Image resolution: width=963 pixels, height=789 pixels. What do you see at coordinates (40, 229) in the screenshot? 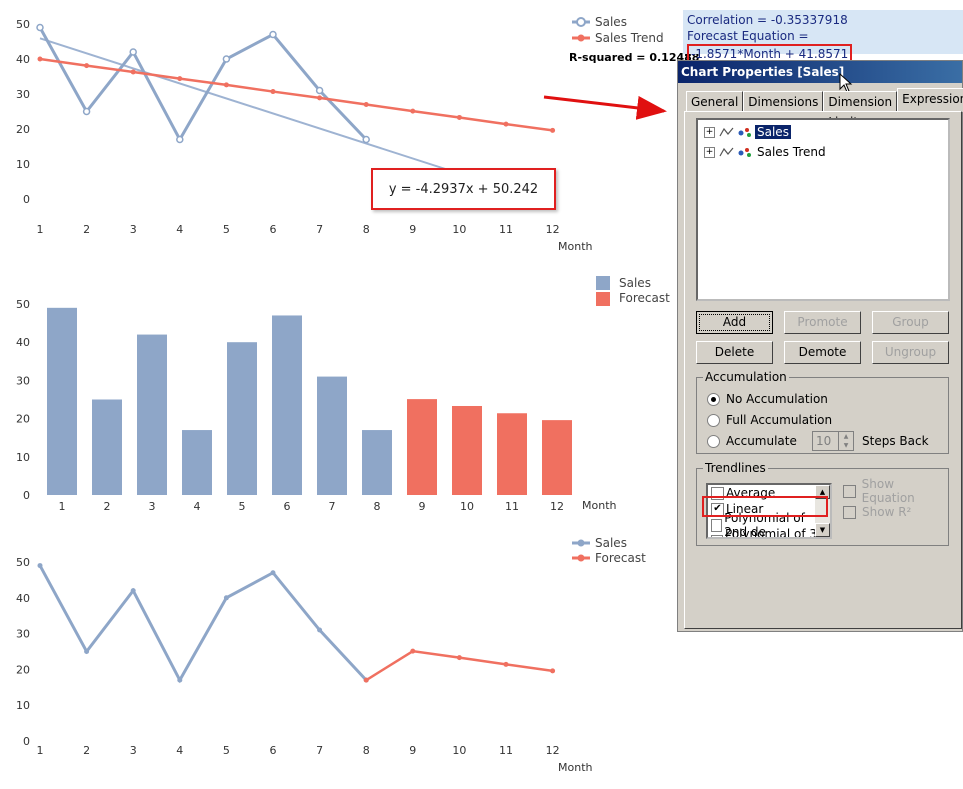
I see `x-tick-label: 1` at bounding box center [40, 229].